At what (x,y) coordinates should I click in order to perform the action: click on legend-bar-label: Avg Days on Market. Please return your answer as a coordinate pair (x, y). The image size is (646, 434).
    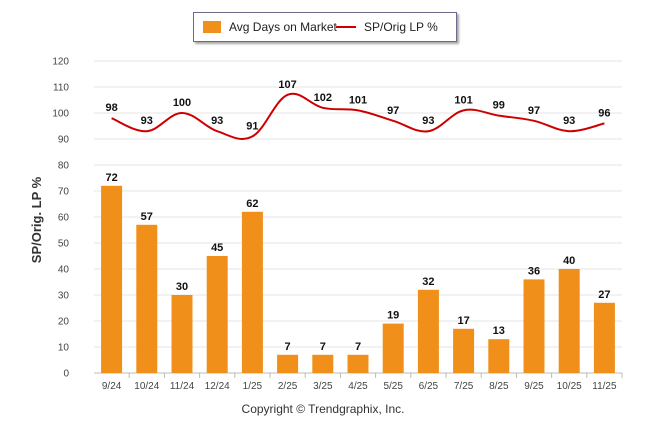
    Looking at the image, I should click on (283, 27).